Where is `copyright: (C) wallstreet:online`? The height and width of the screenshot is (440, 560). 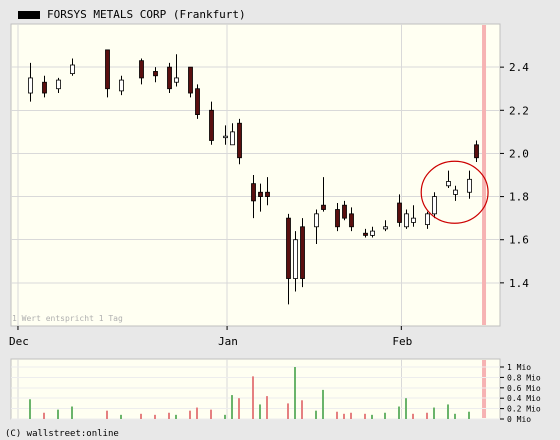
copyright: (C) wallstreet:online is located at coordinates (62, 434).